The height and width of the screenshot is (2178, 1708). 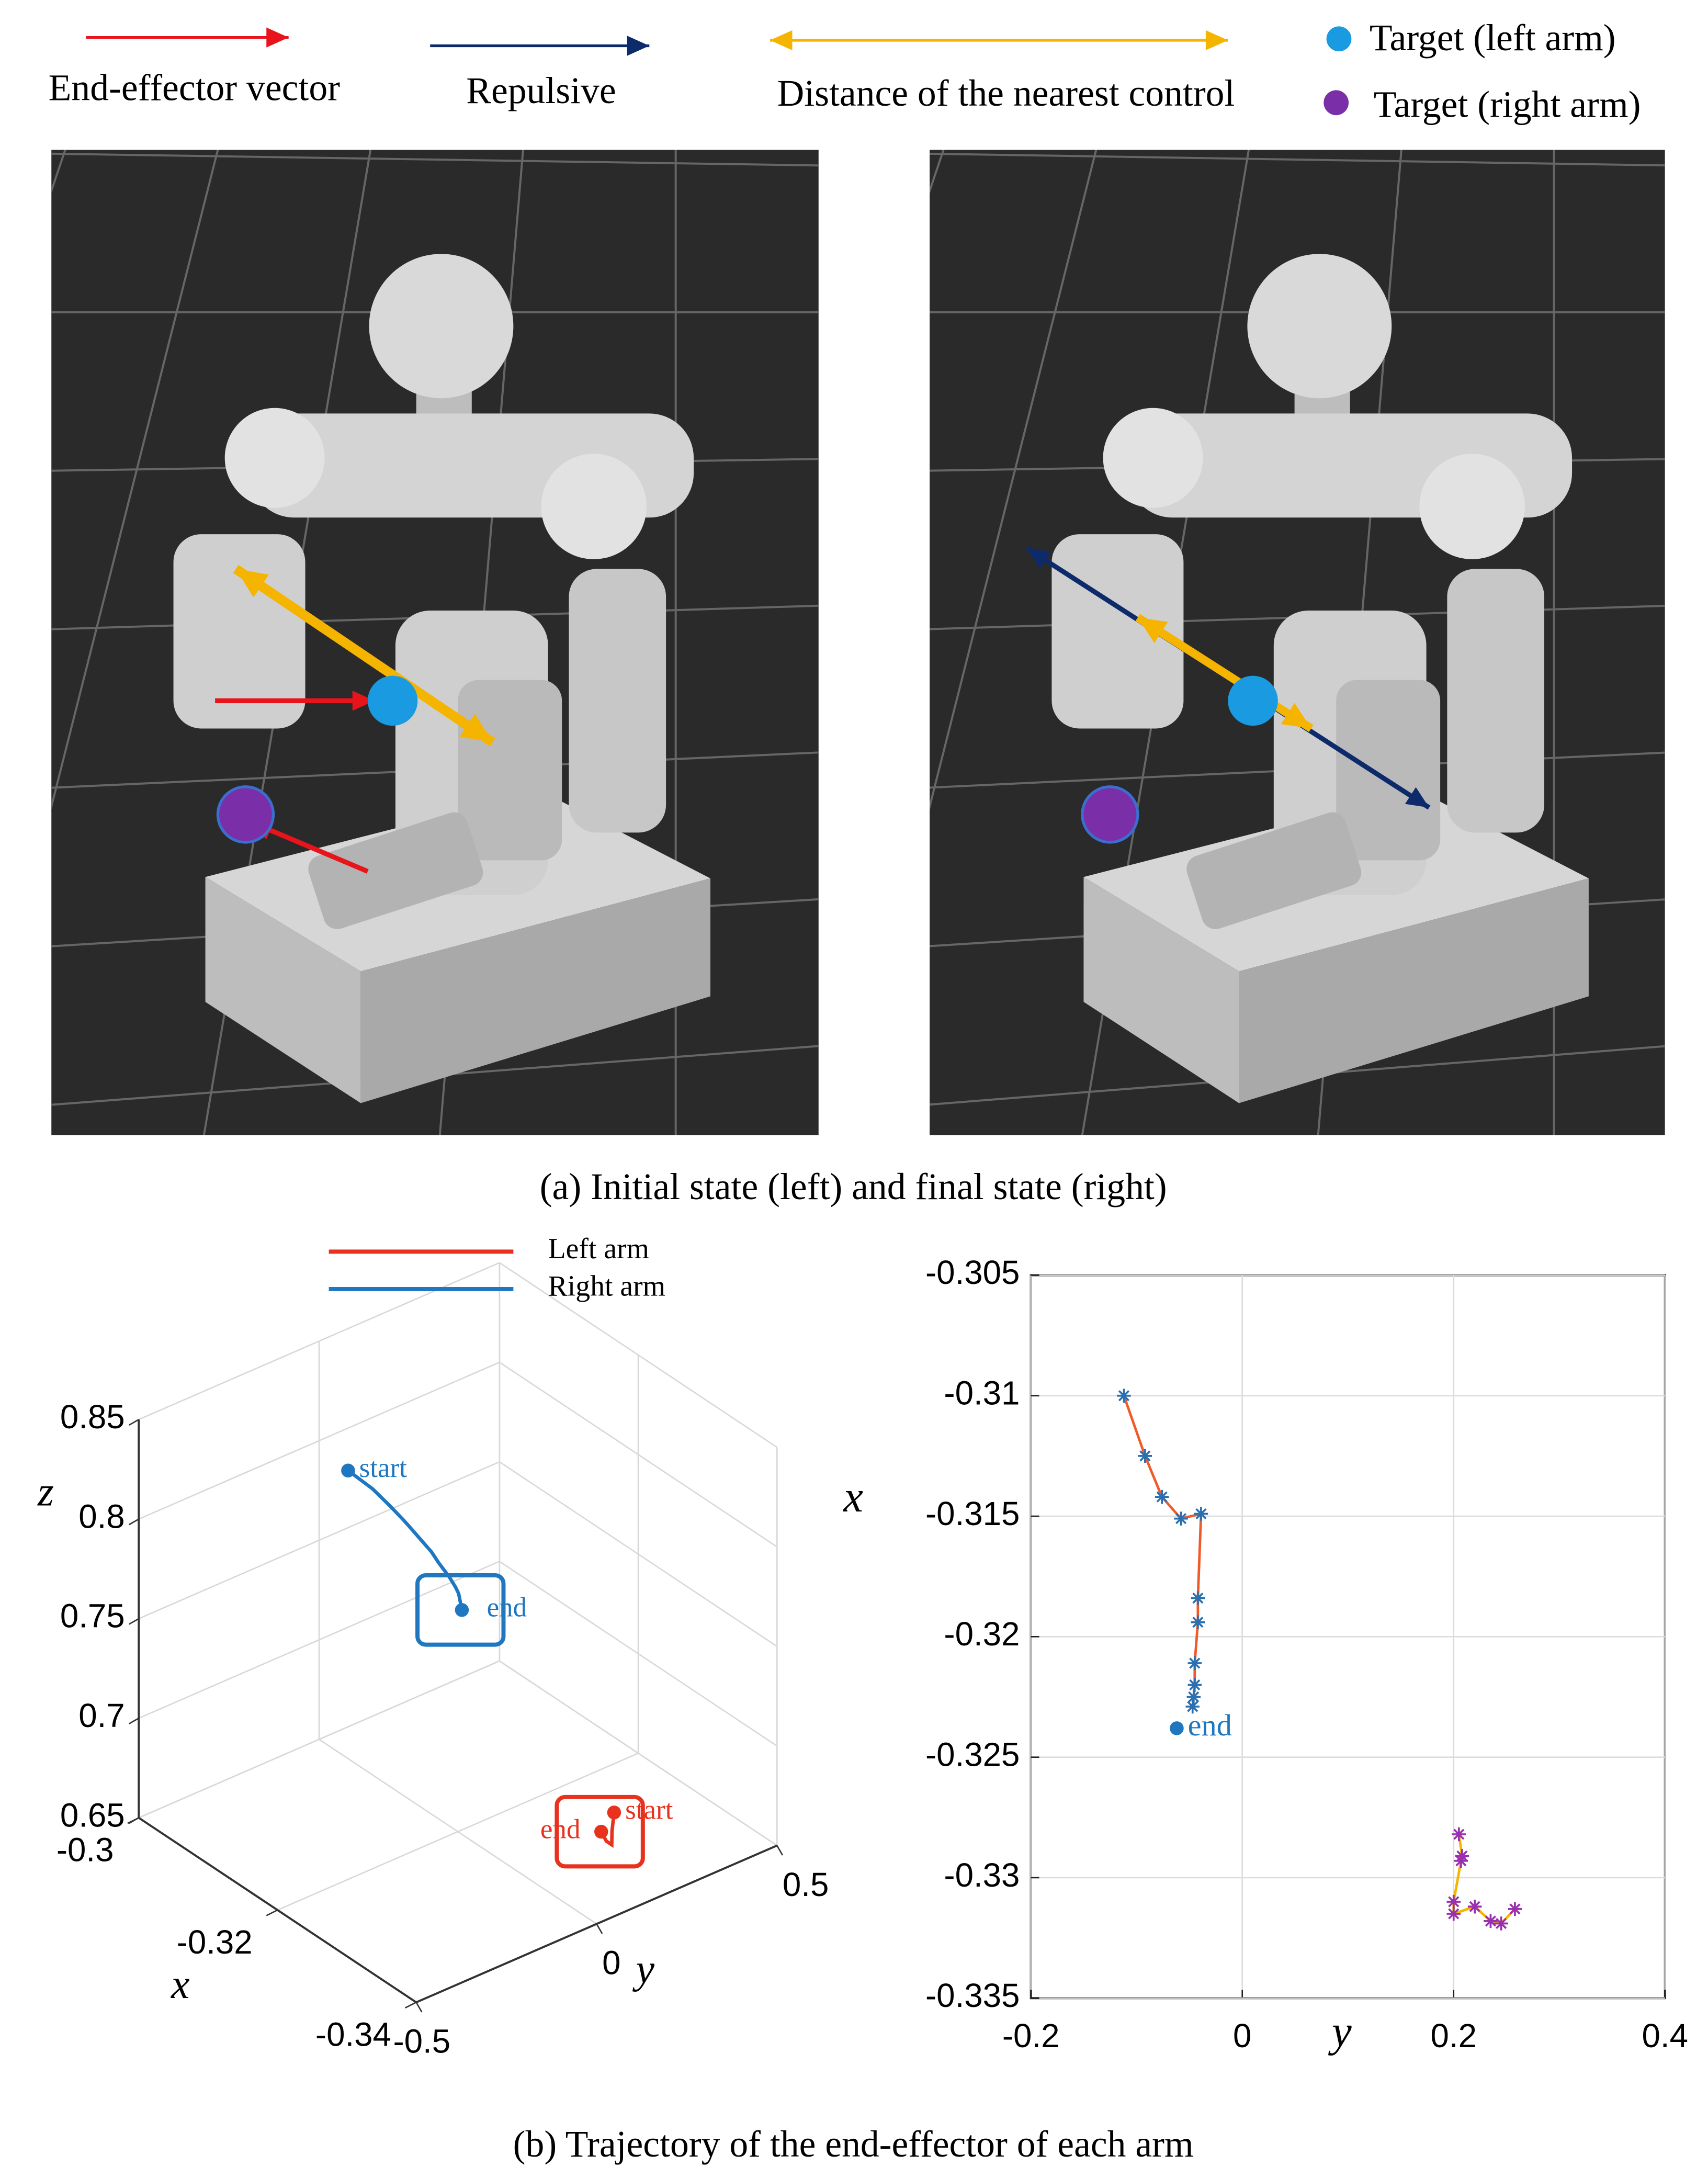 I want to click on y-tick-label: 0.5, so click(x=806, y=1885).